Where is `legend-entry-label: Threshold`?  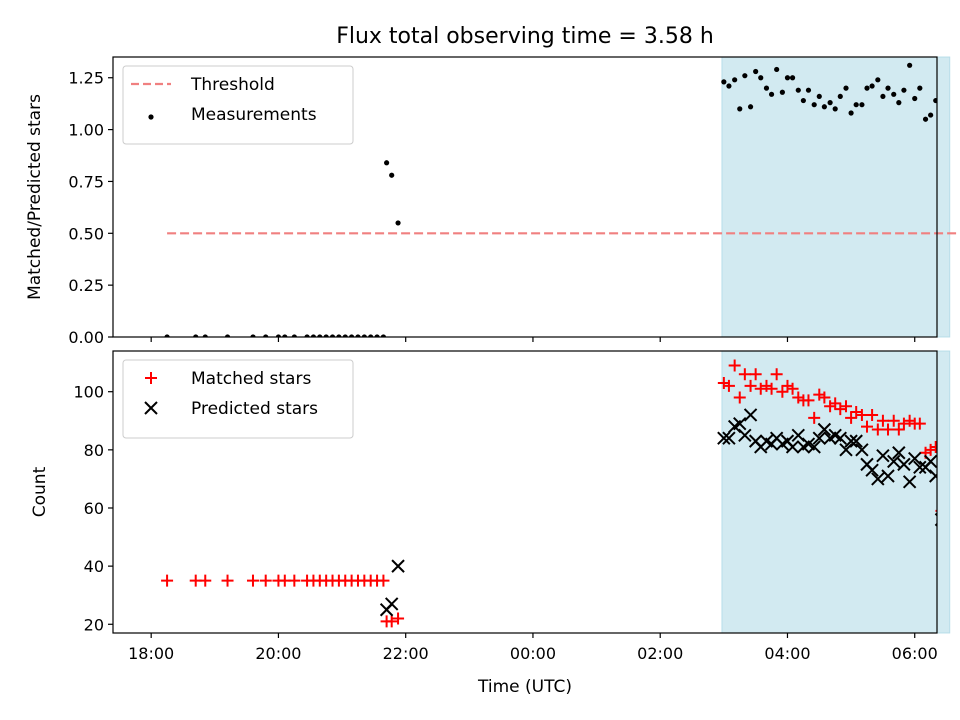
legend-entry-label: Threshold is located at coordinates (232, 85).